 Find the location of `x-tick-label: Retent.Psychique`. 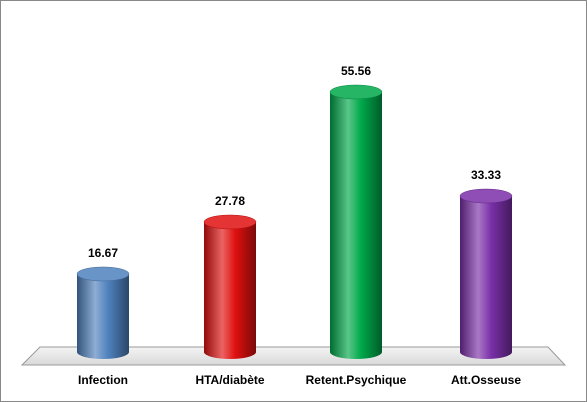

x-tick-label: Retent.Psychique is located at coordinates (356, 380).